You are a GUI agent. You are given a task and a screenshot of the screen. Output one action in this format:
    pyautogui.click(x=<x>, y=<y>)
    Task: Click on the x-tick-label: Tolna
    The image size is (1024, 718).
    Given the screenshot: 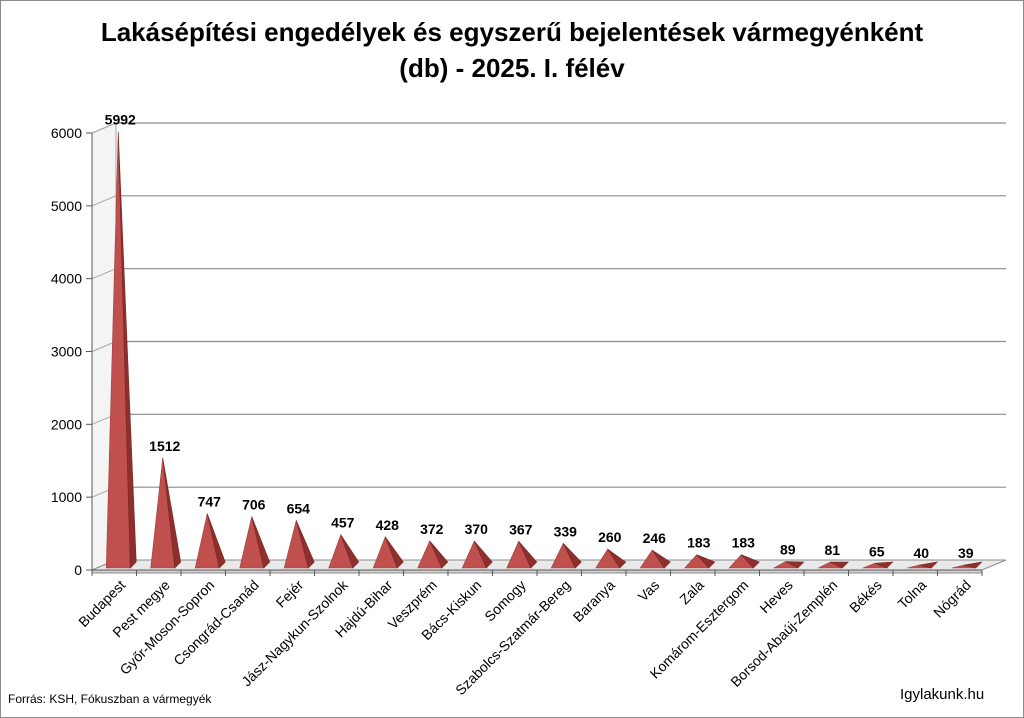 What is the action you would take?
    pyautogui.click(x=911, y=594)
    